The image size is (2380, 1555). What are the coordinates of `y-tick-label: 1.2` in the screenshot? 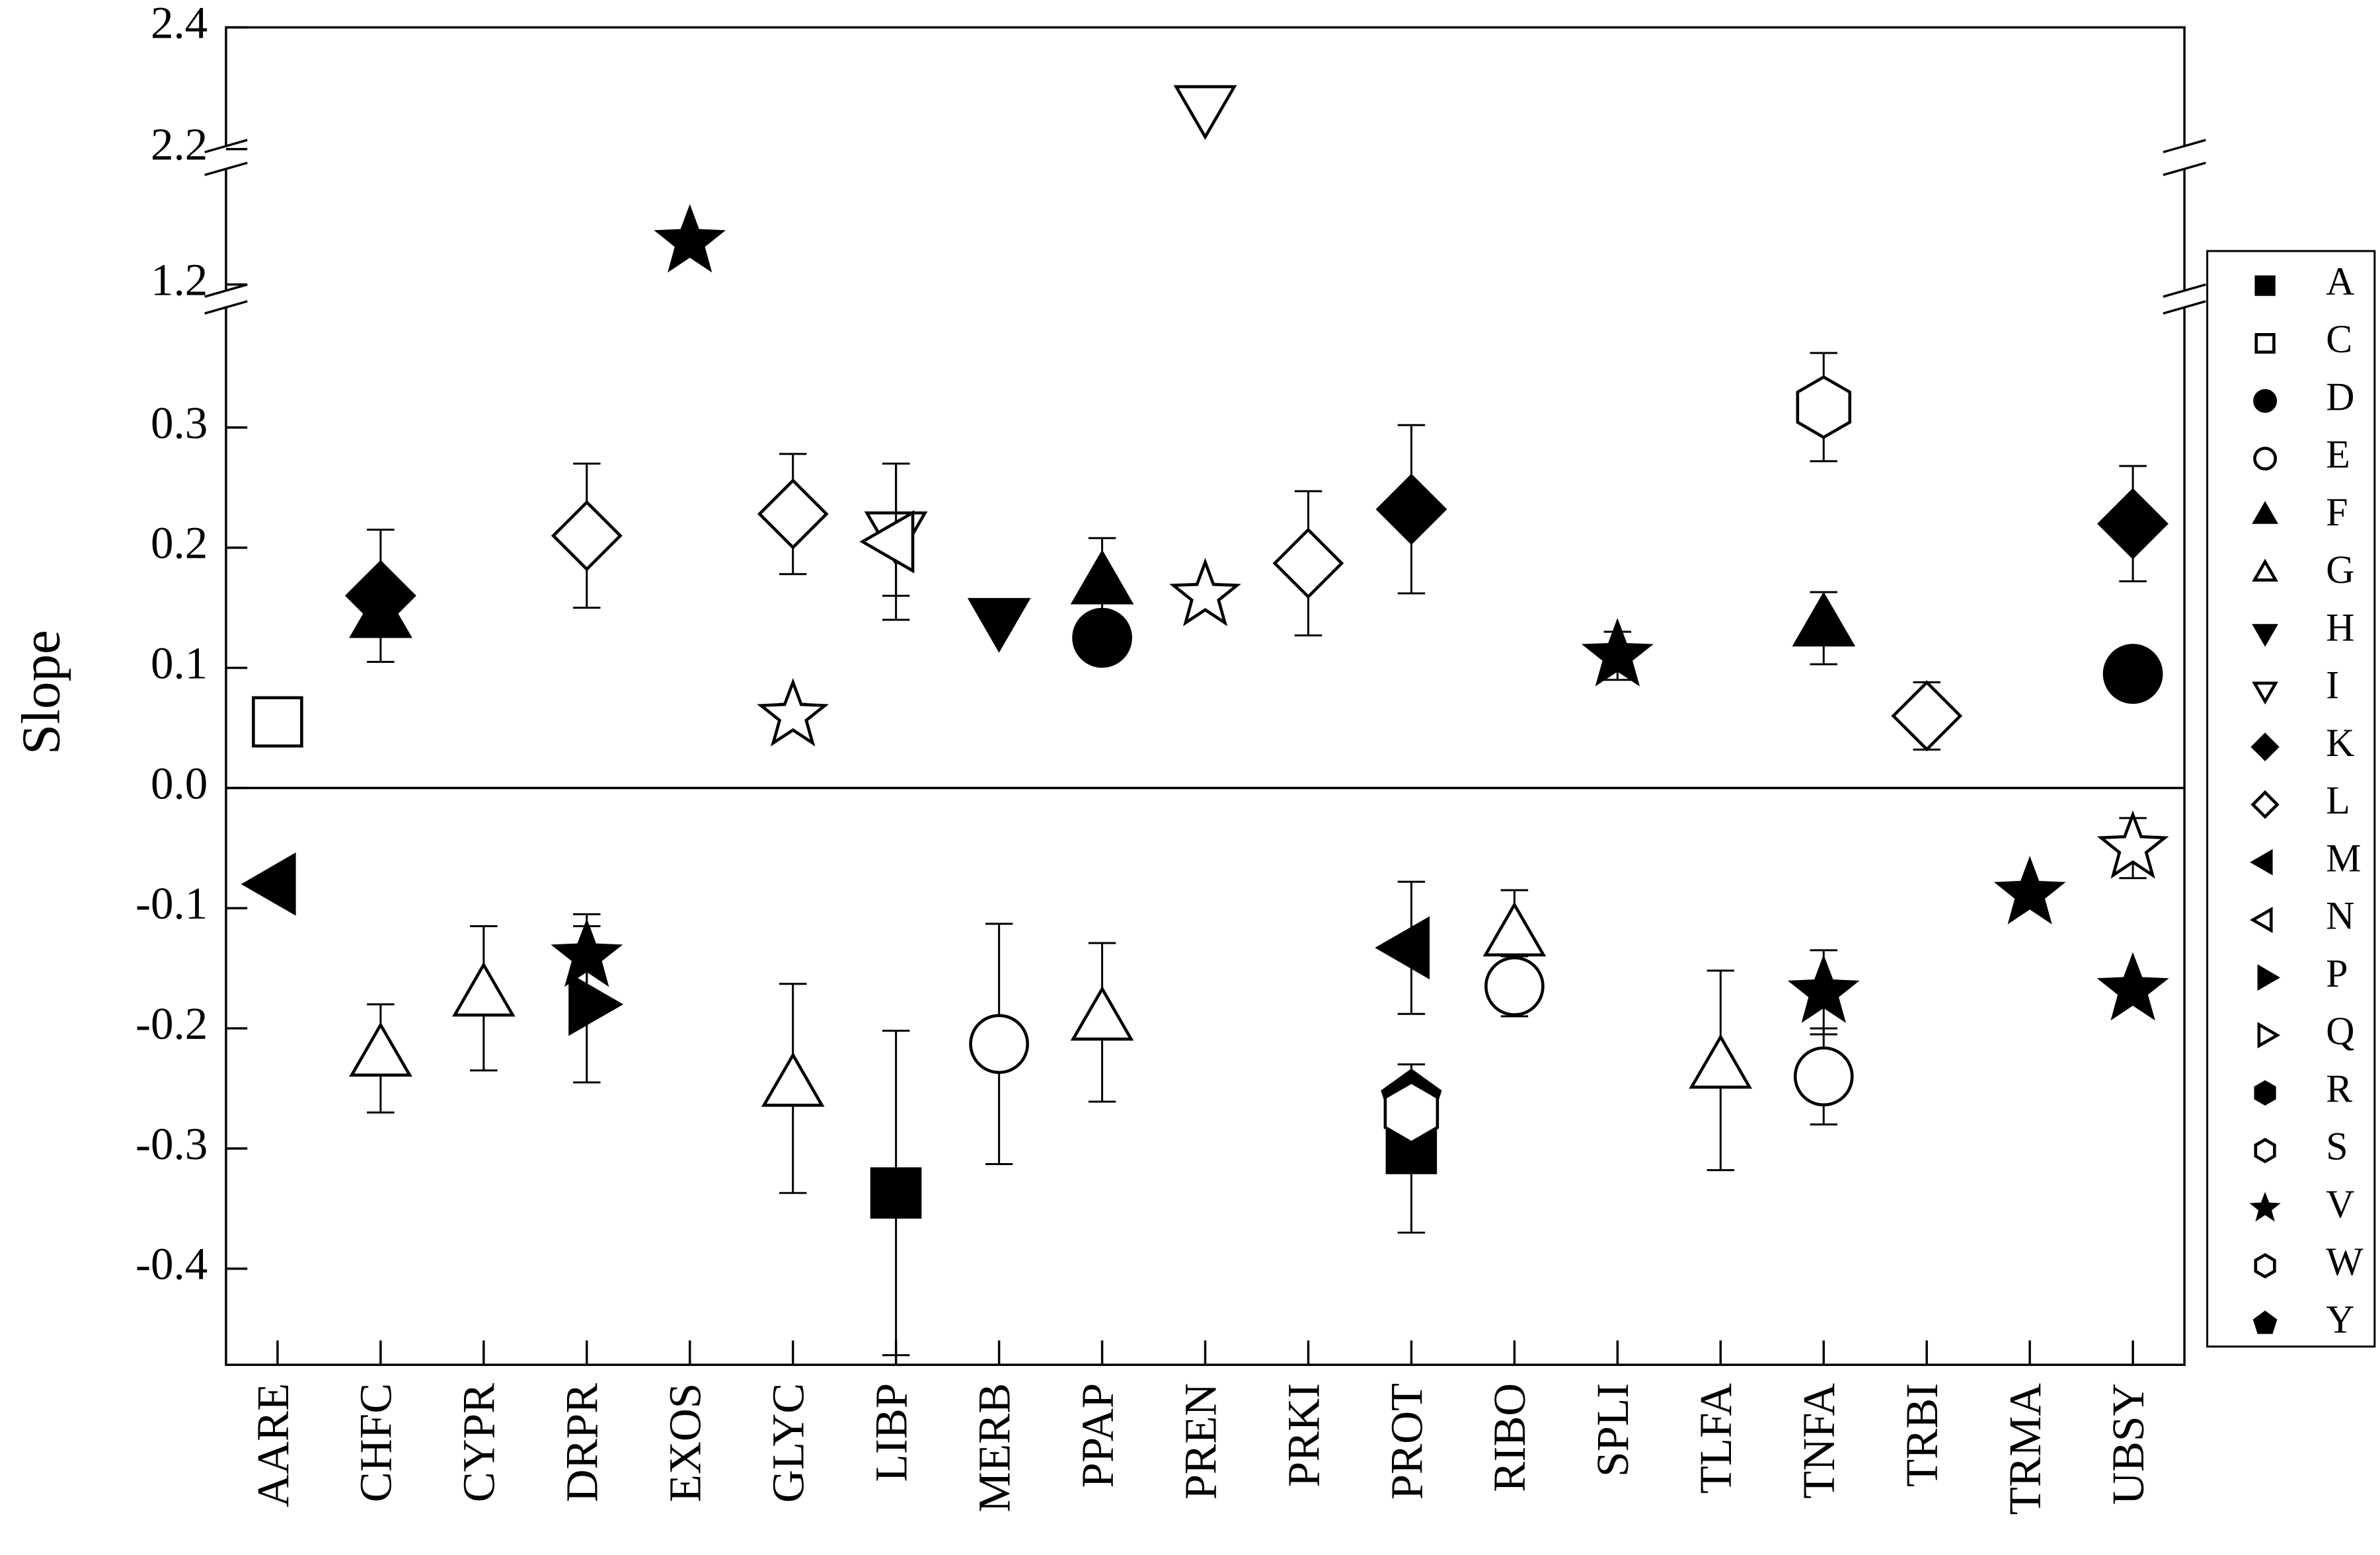 It's located at (179, 279).